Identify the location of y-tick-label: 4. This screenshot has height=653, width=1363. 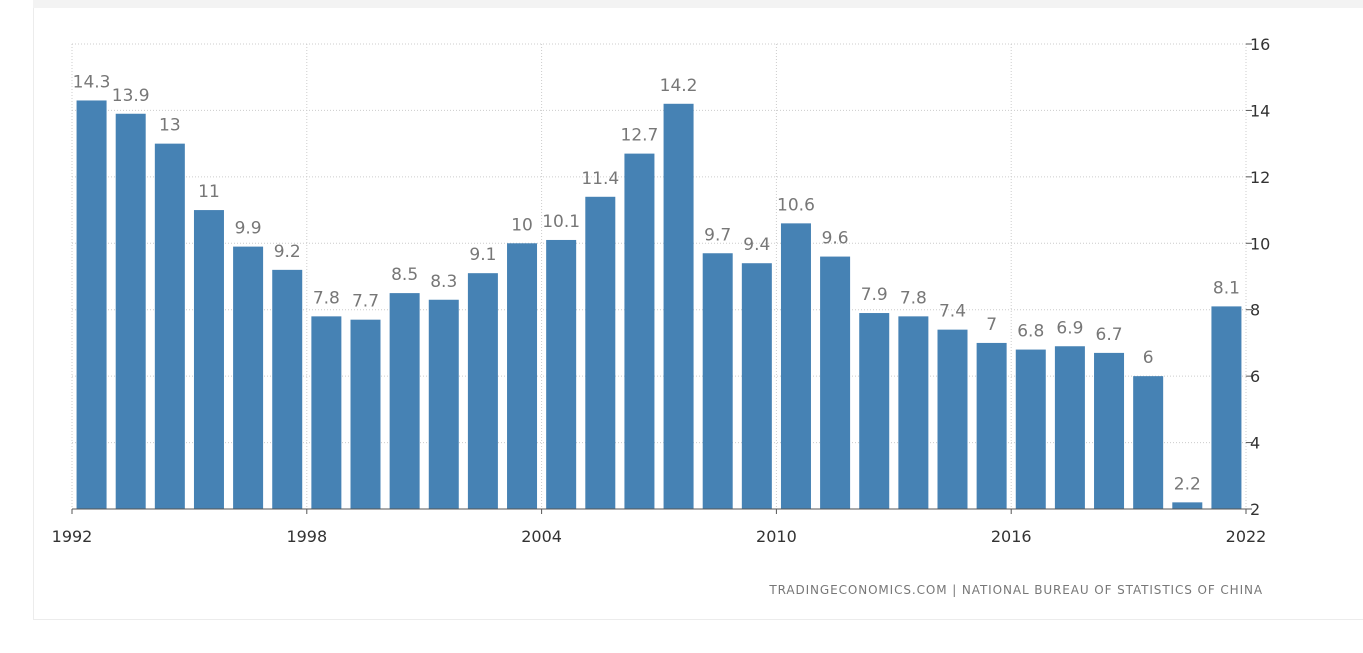
(1255, 443).